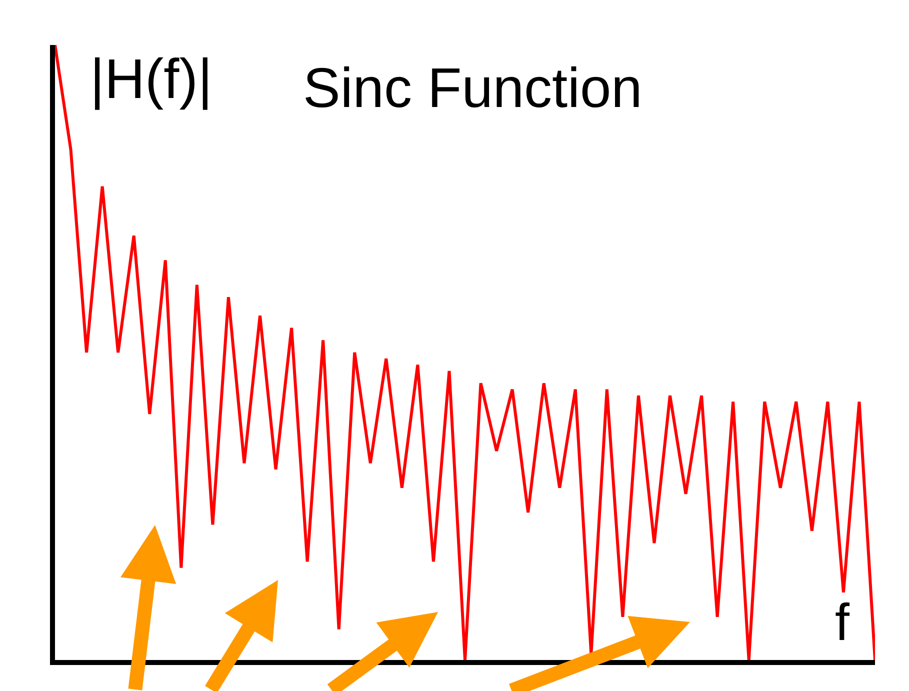 This screenshot has width=909, height=691. I want to click on y-axis-title: |H(f)|, so click(151, 78).